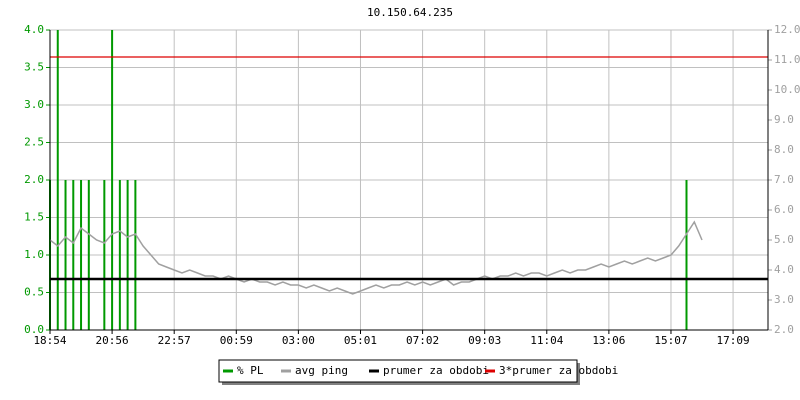 This screenshot has width=800, height=400. Describe the element at coordinates (34, 292) in the screenshot. I see `y-tick-label: 0.5` at that location.